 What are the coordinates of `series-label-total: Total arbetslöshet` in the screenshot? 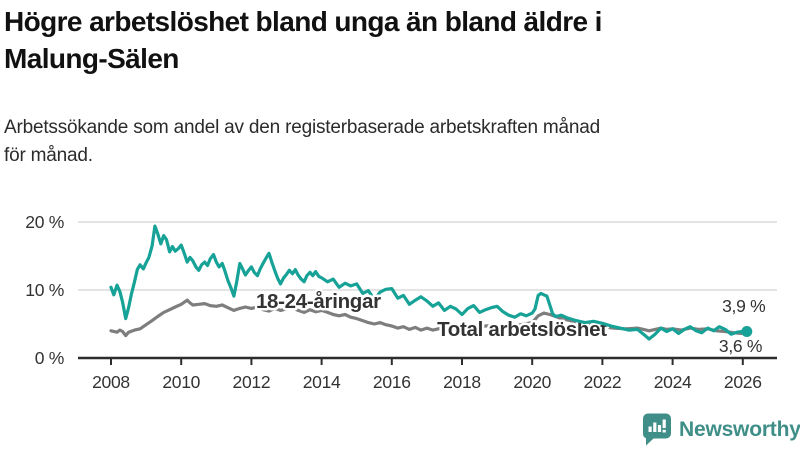 It's located at (522, 329).